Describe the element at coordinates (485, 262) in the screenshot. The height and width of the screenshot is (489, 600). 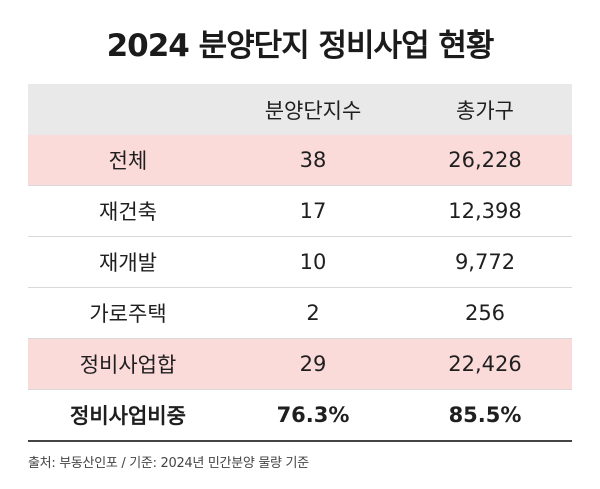
I see `cell-households: 9,772` at that location.